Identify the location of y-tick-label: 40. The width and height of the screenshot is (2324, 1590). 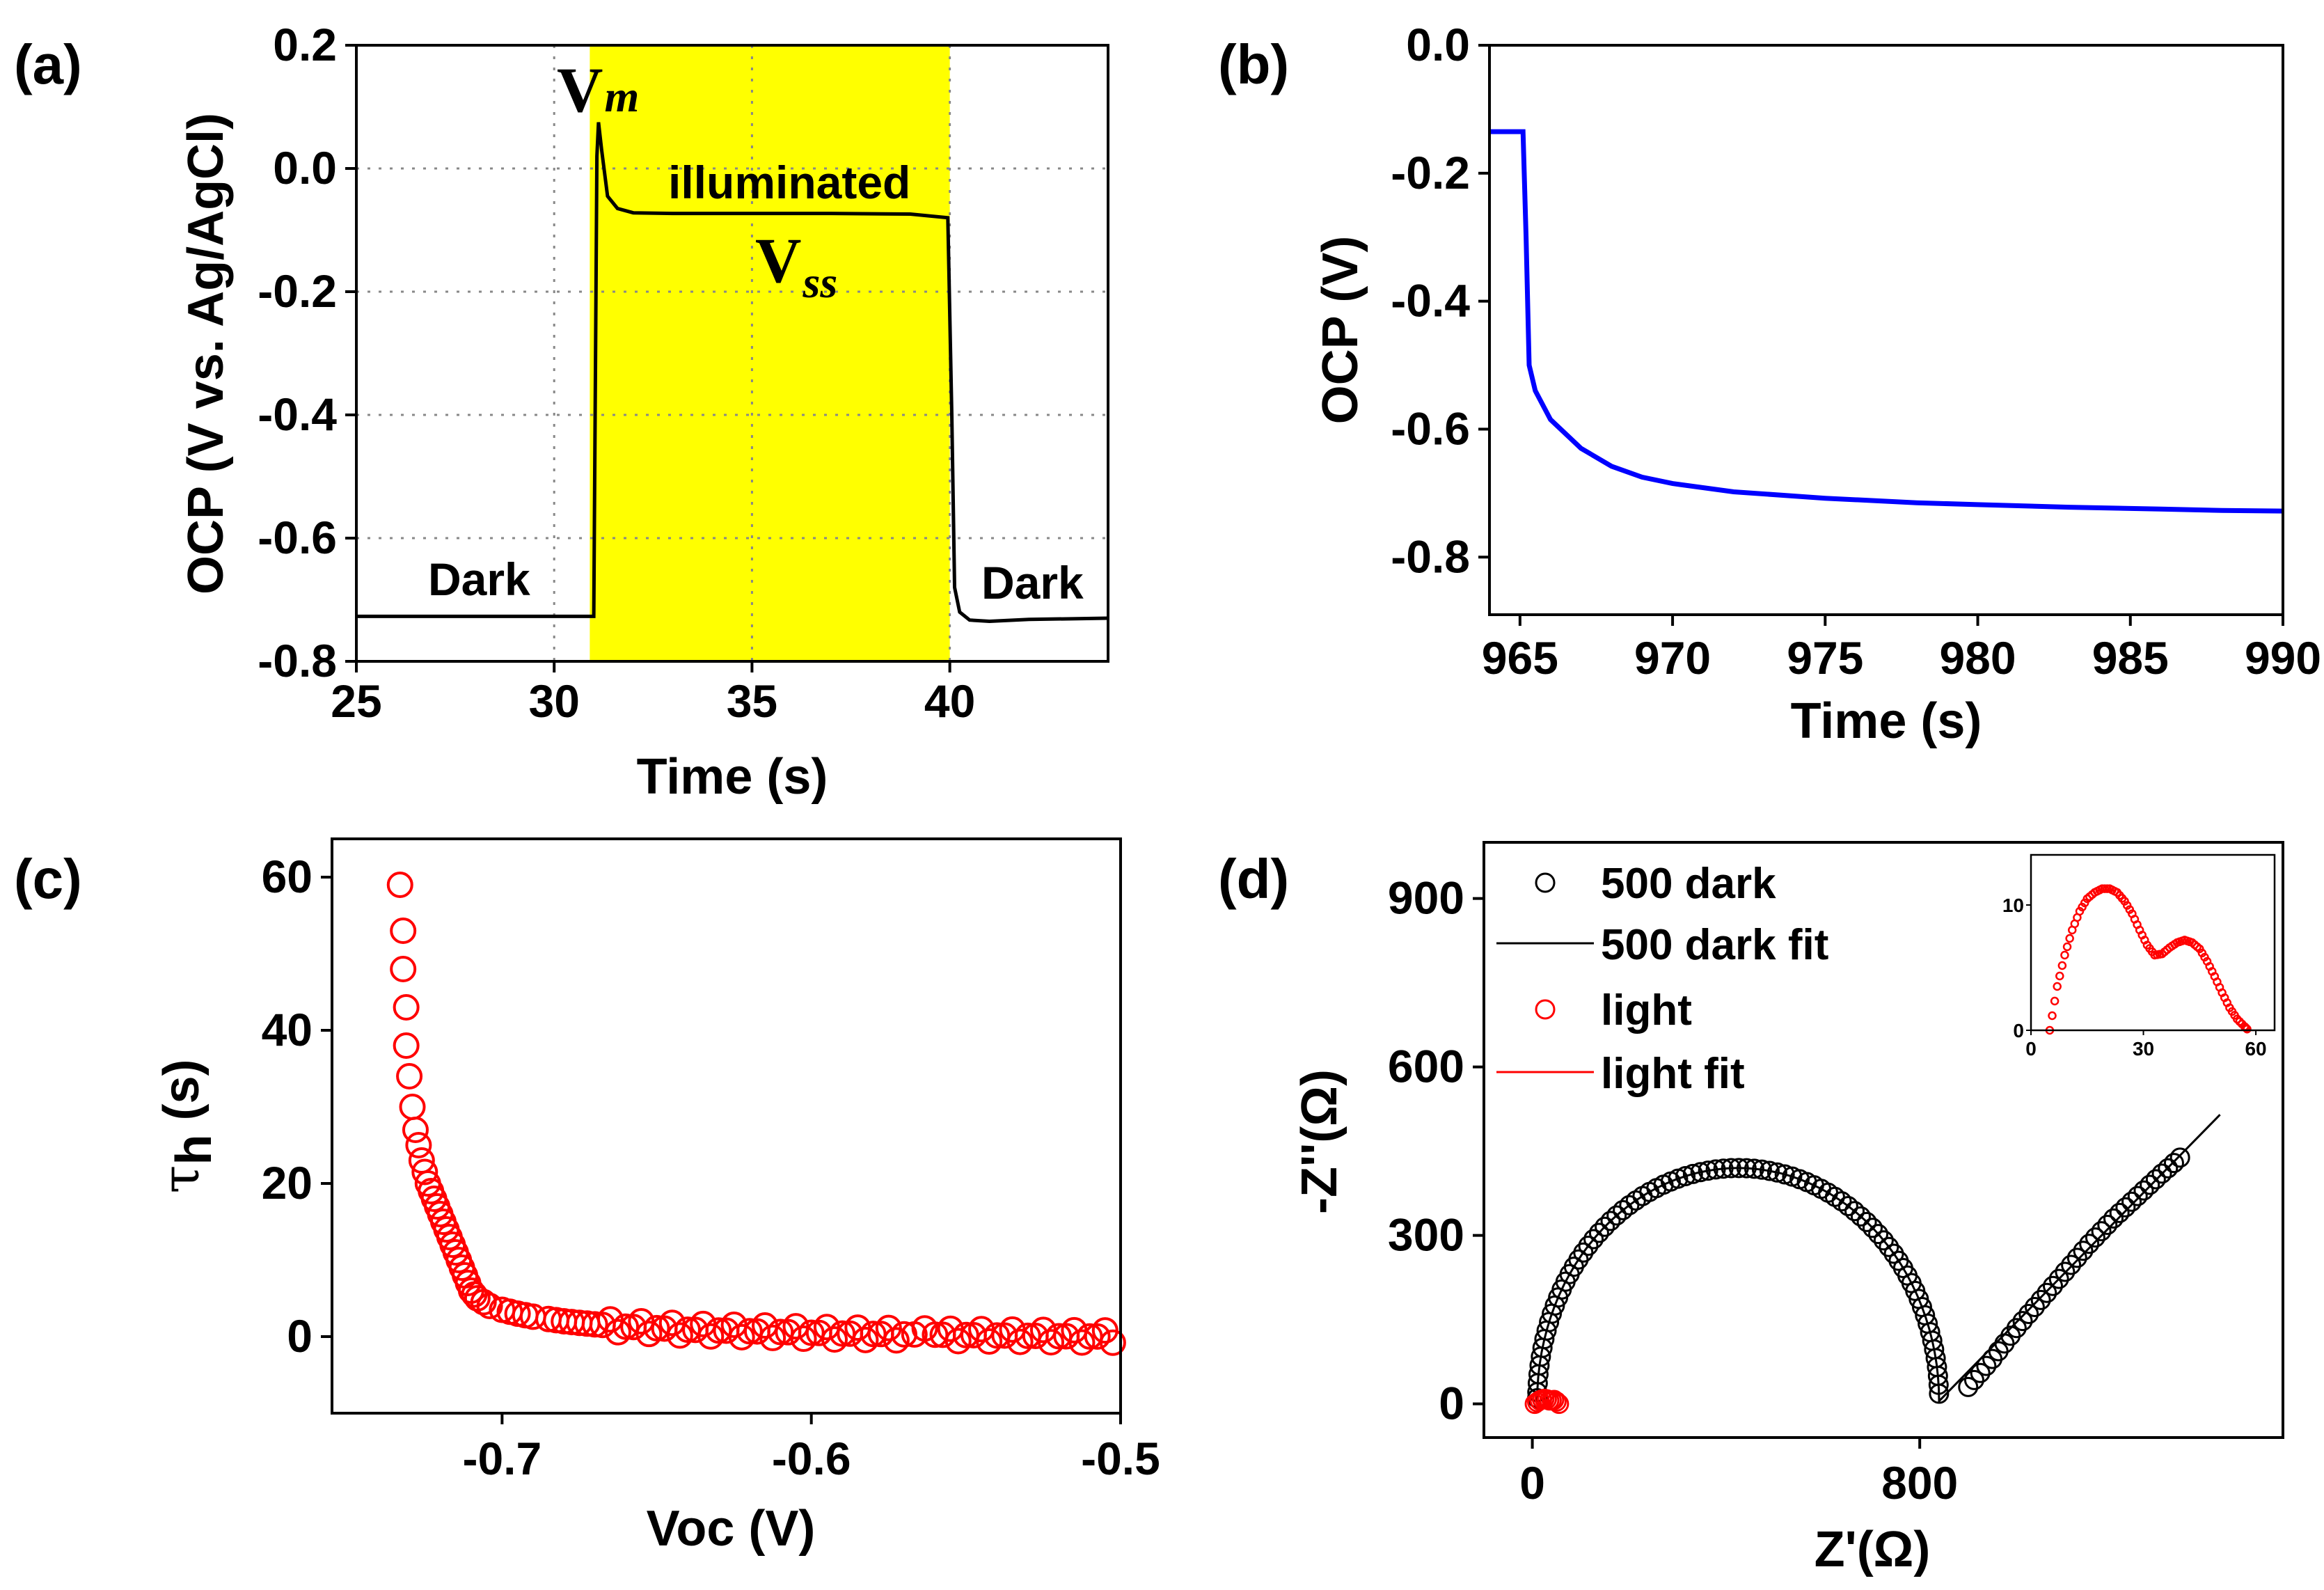
(288, 1029).